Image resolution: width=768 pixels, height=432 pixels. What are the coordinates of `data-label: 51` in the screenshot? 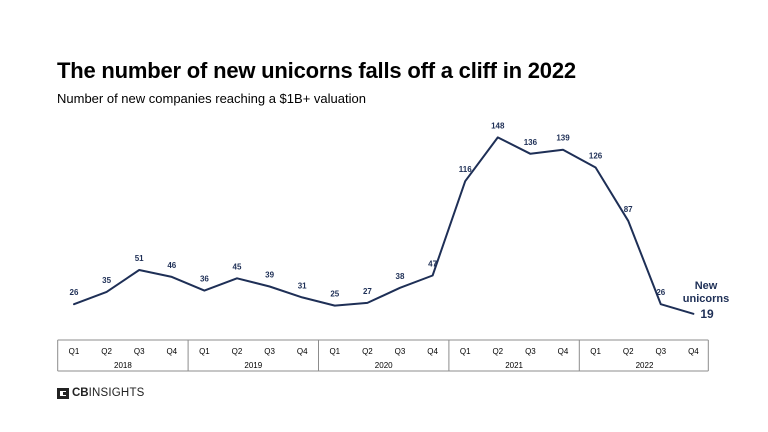 It's located at (139, 258).